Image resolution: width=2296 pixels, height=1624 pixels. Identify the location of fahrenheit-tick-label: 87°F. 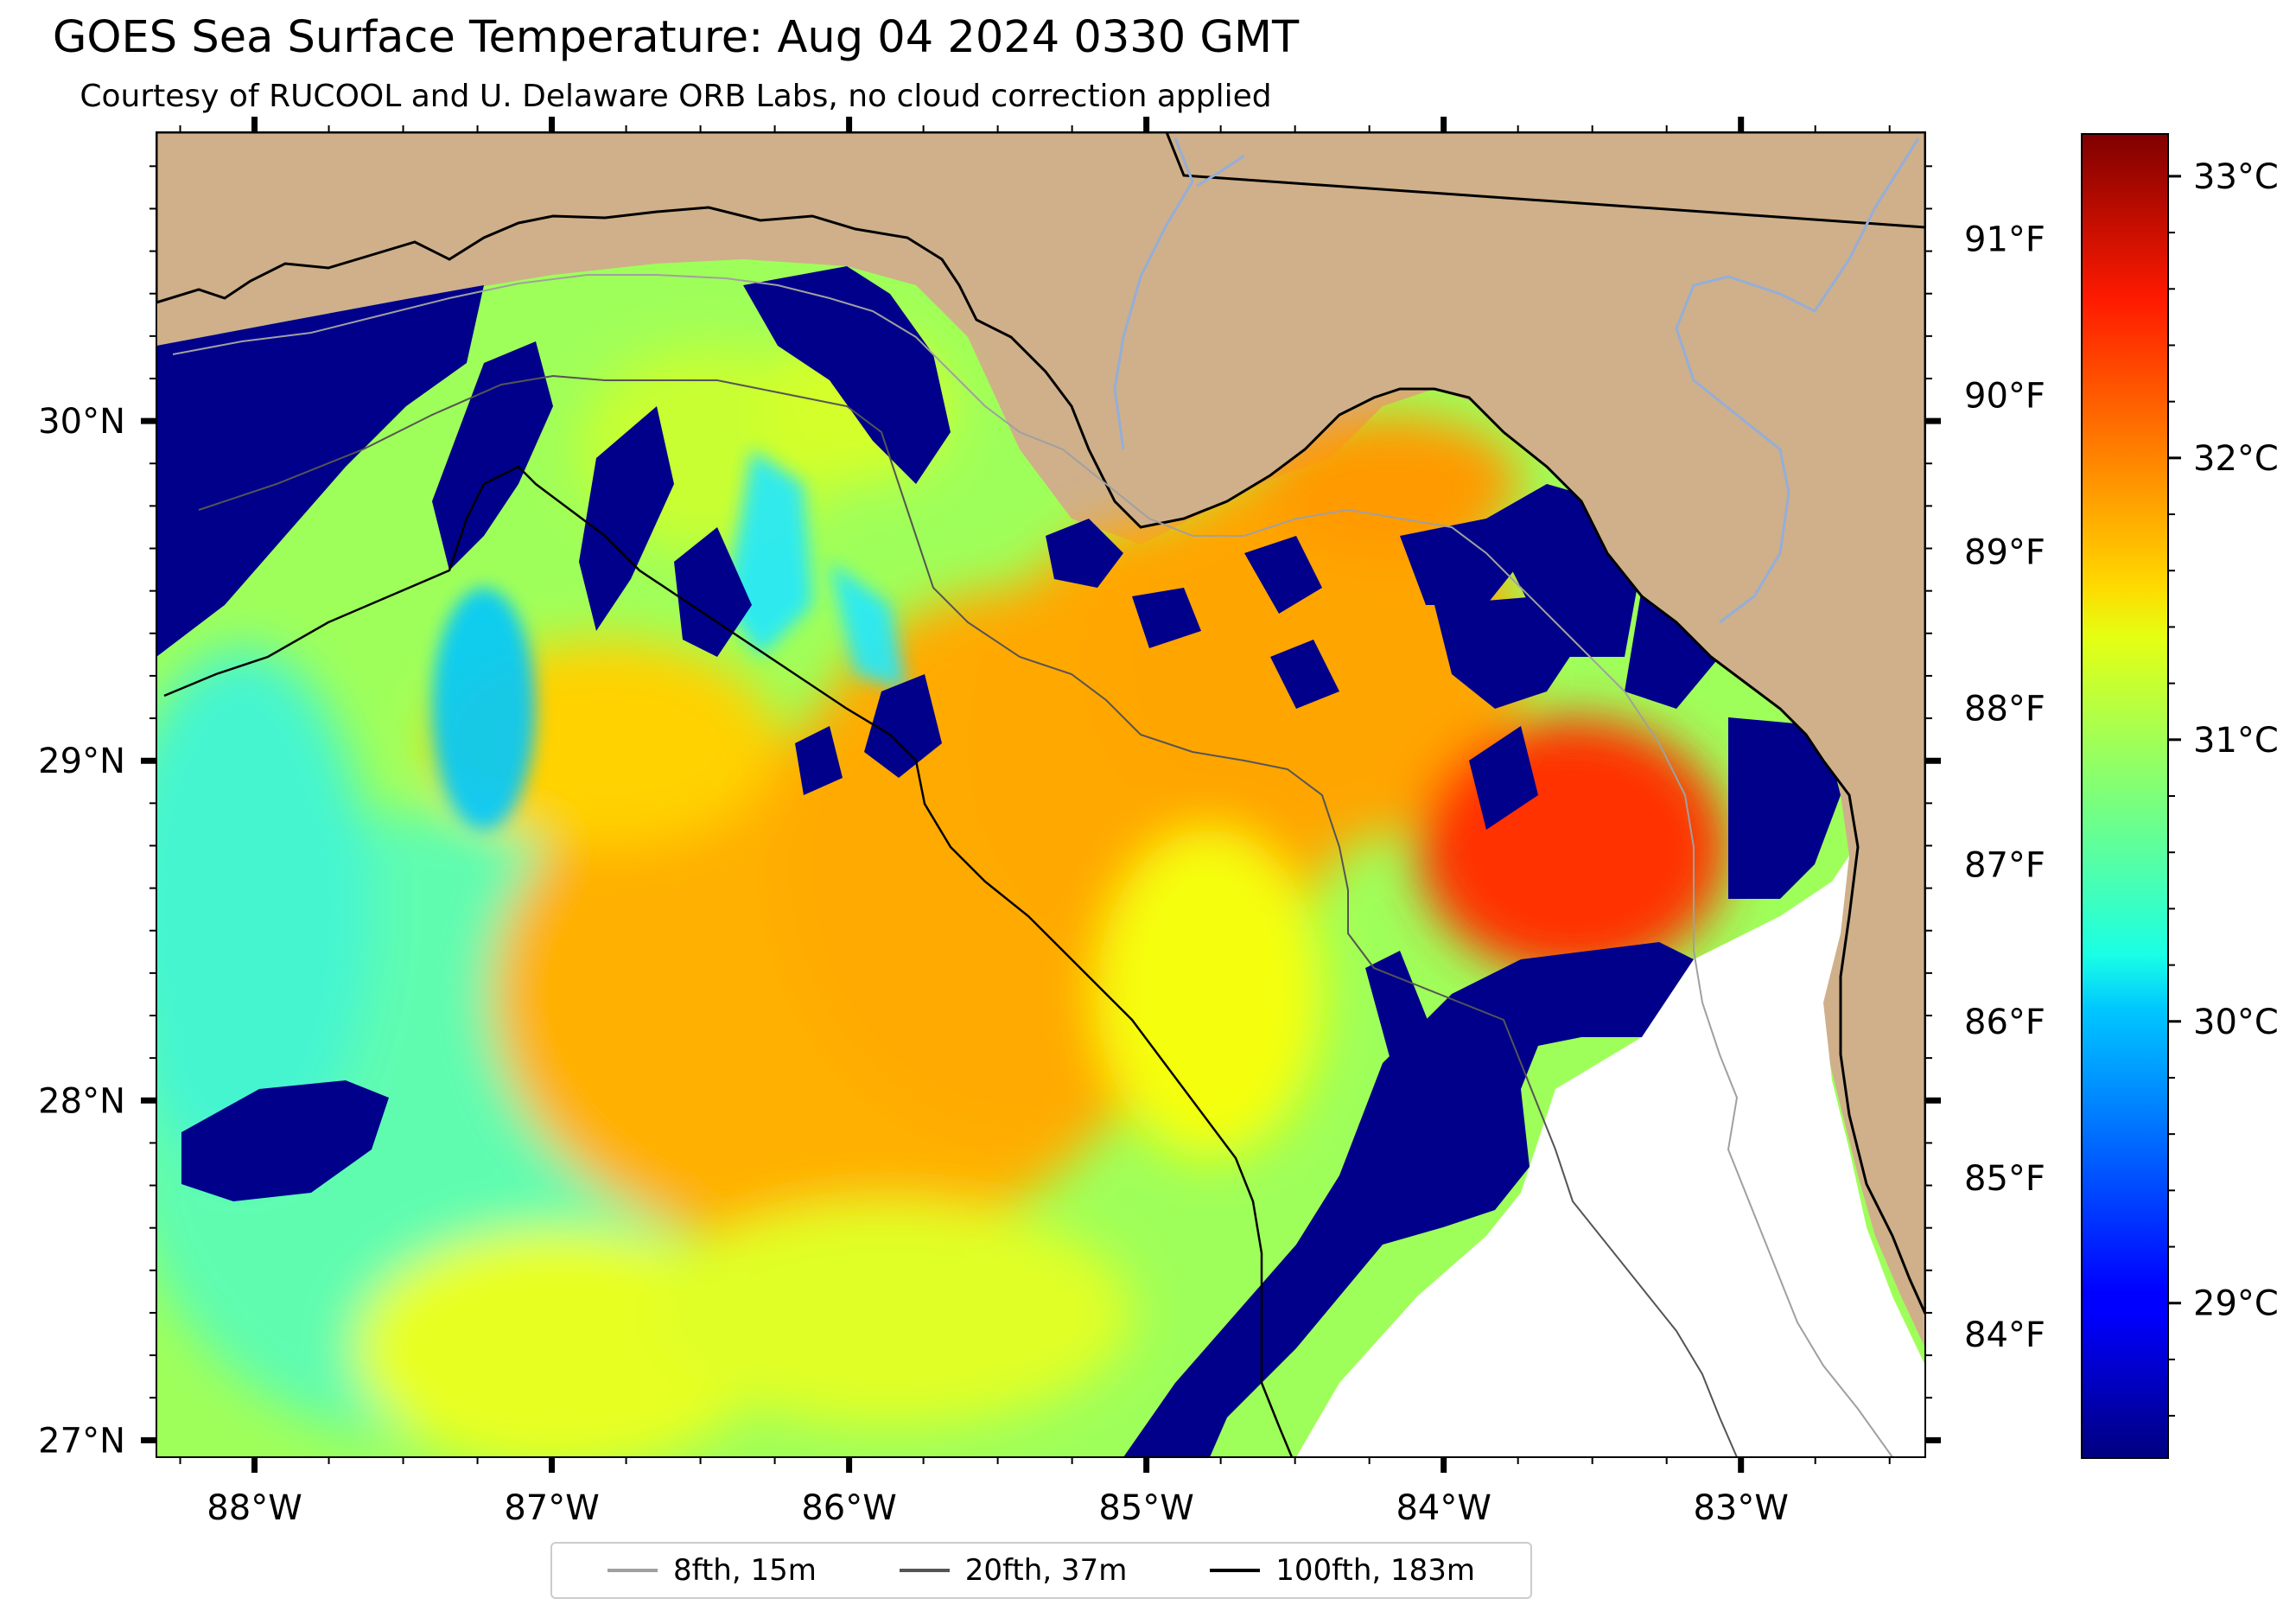
(2004, 866).